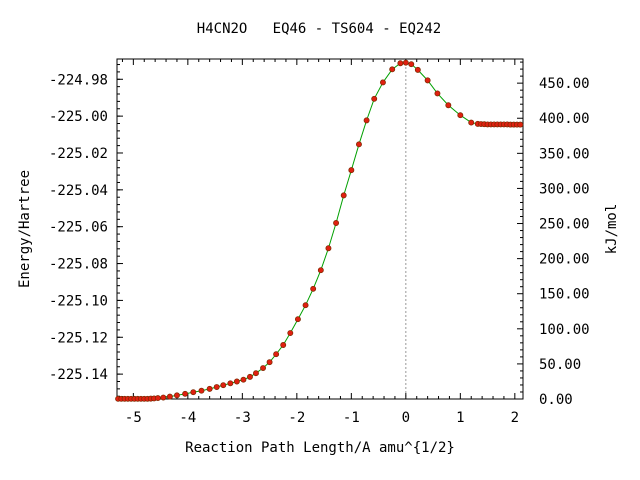  What do you see at coordinates (78, 265) in the screenshot?
I see `y-tick-label: -225.08` at bounding box center [78, 265].